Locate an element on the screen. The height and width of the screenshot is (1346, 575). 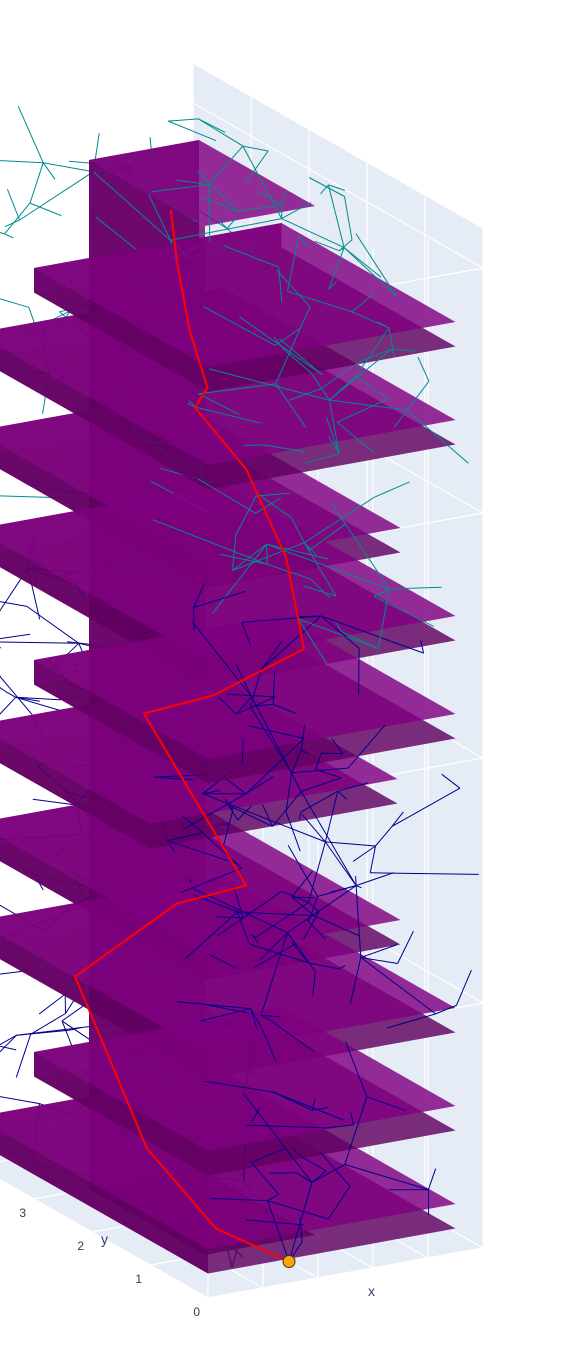
gridline-z-side is located at coordinates (338, 185).